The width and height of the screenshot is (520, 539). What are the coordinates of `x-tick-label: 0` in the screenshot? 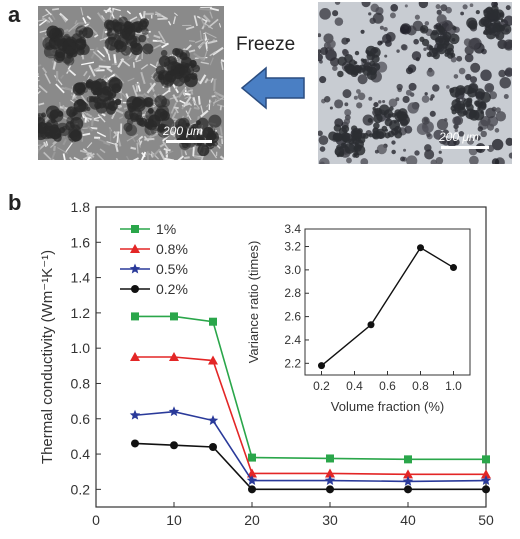 It's located at (96, 520).